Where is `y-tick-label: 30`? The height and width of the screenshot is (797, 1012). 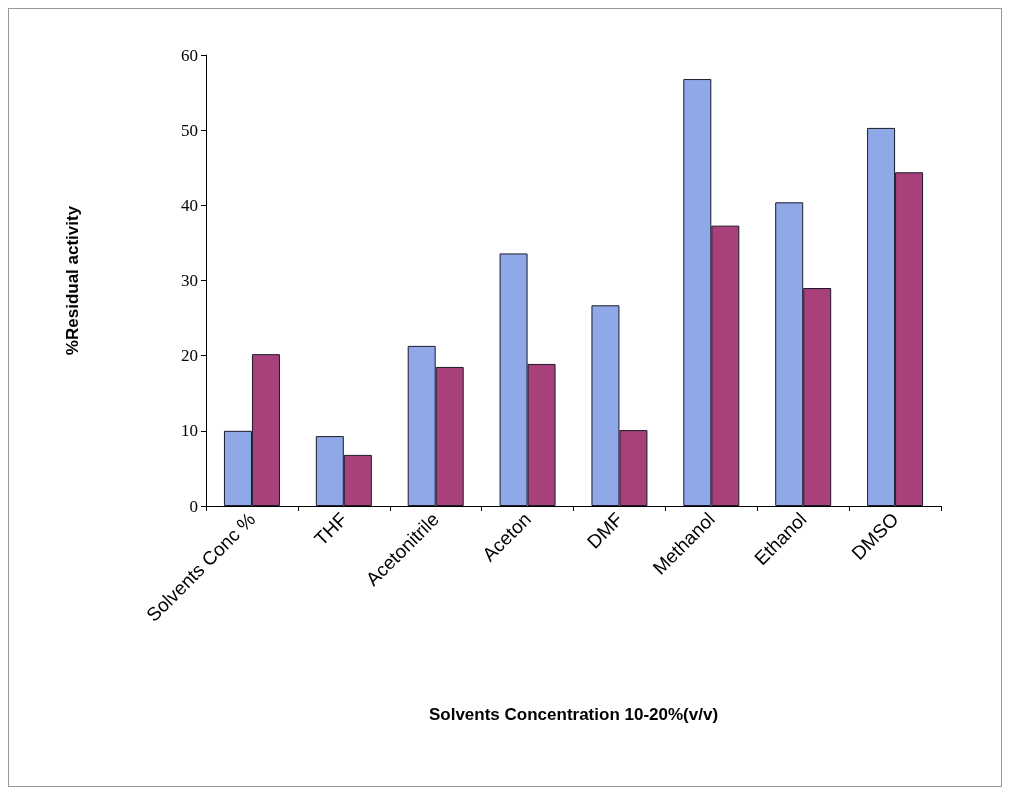
y-tick-label: 30 is located at coordinates (189, 280).